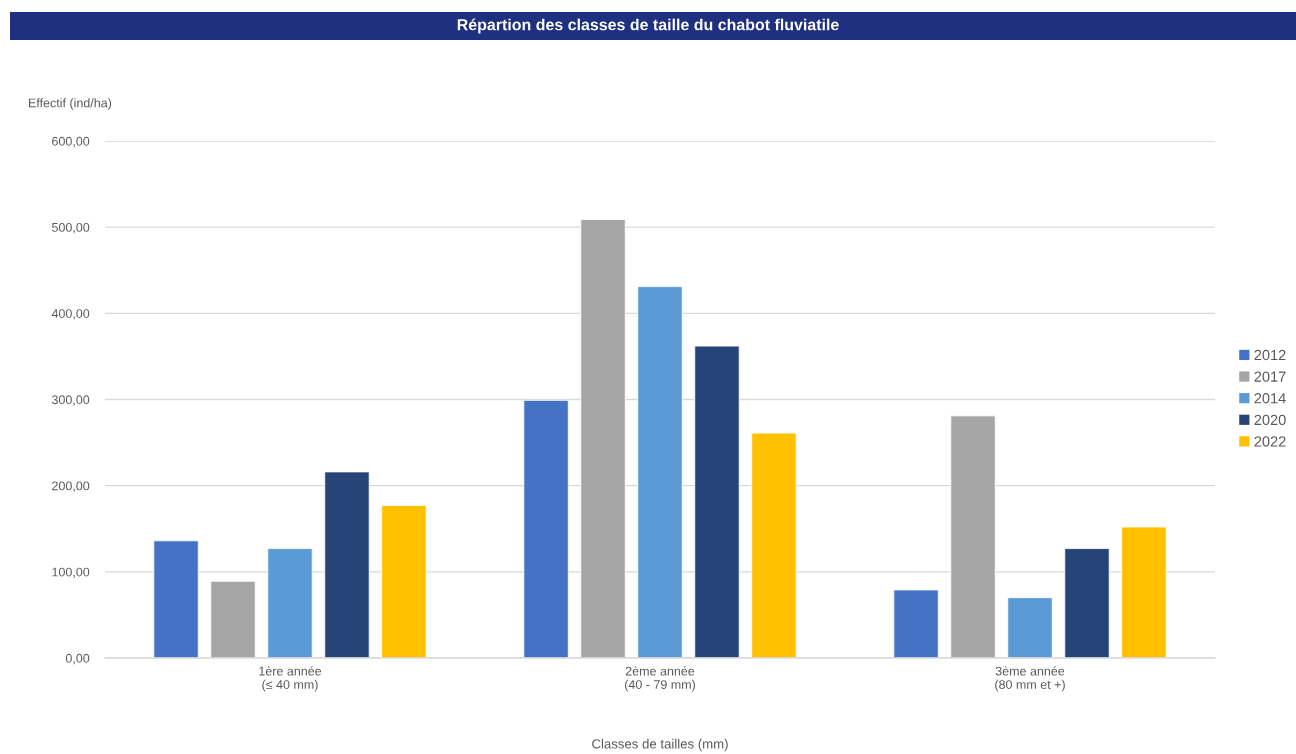 The height and width of the screenshot is (754, 1296). I want to click on legend-label: 2012, so click(1270, 355).